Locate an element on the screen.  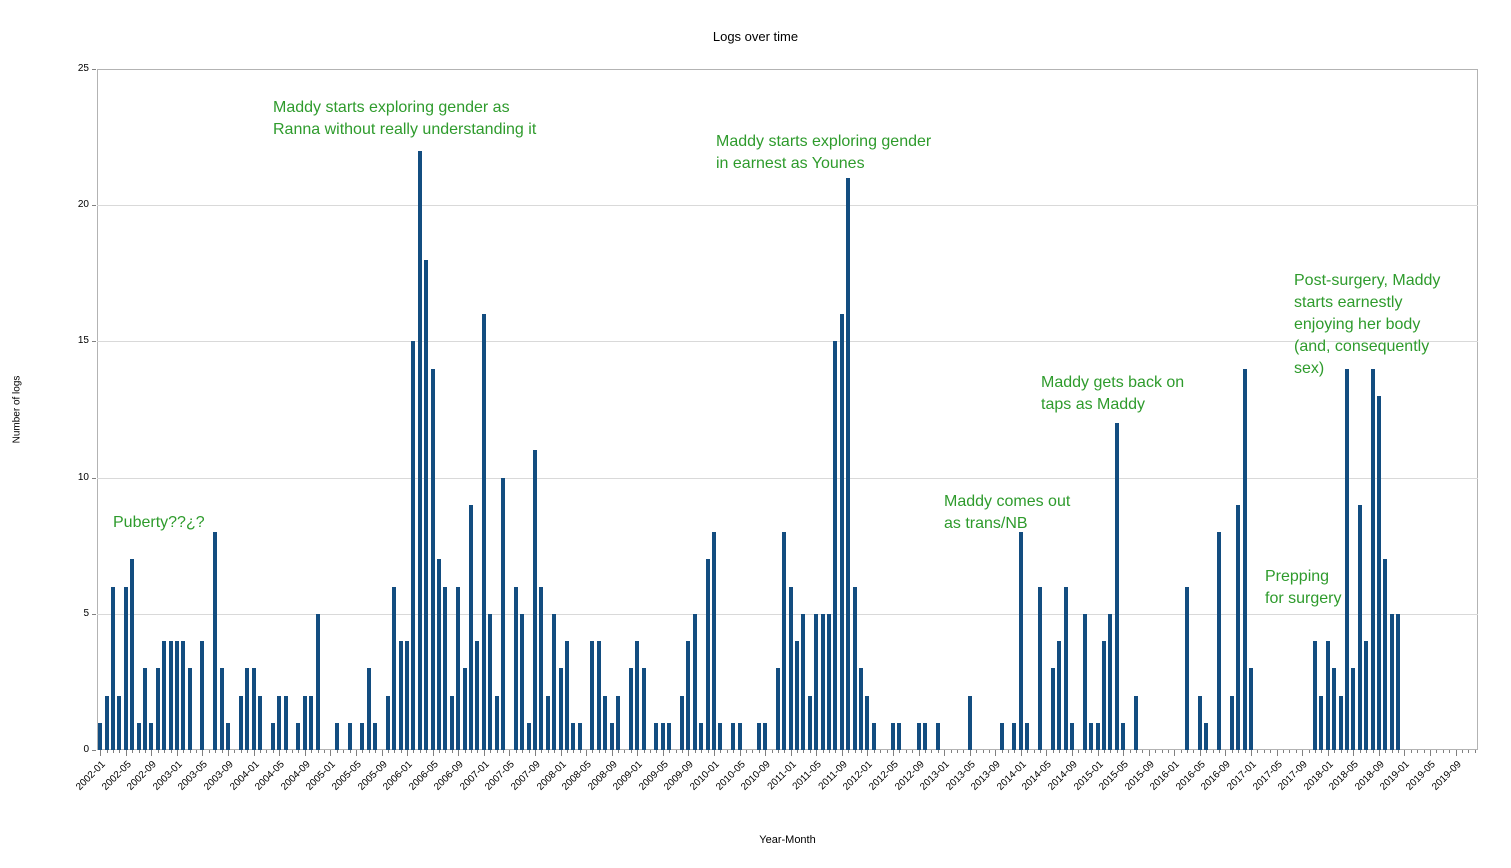
annotation-taps: Maddy gets back on taps as Maddy is located at coordinates (1113, 393).